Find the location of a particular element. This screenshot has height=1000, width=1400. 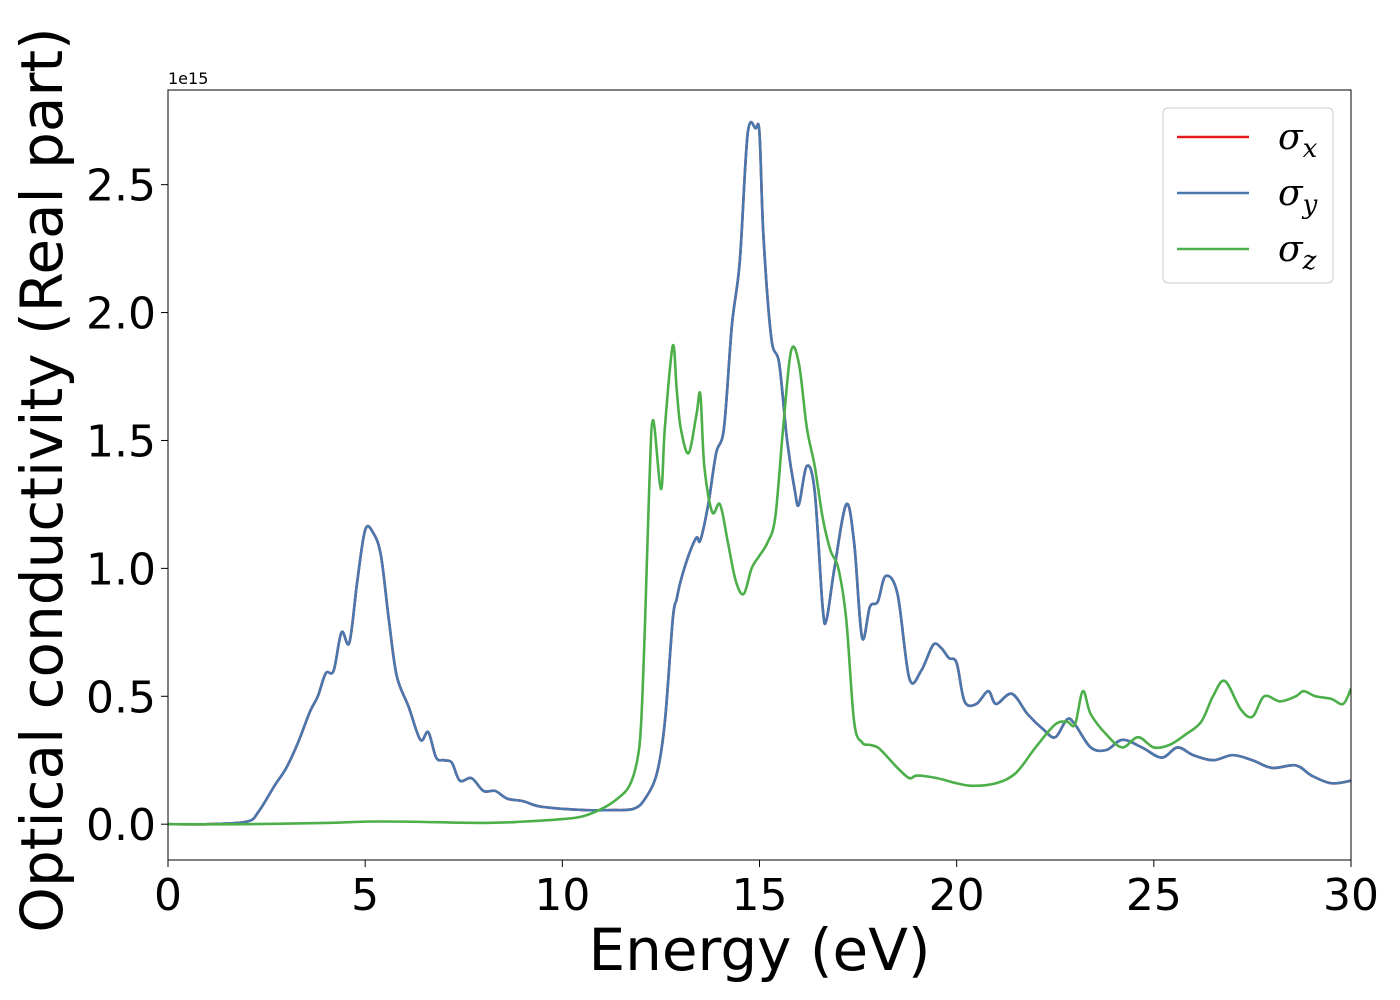

y-tick-label: 2.5 is located at coordinates (121, 186).